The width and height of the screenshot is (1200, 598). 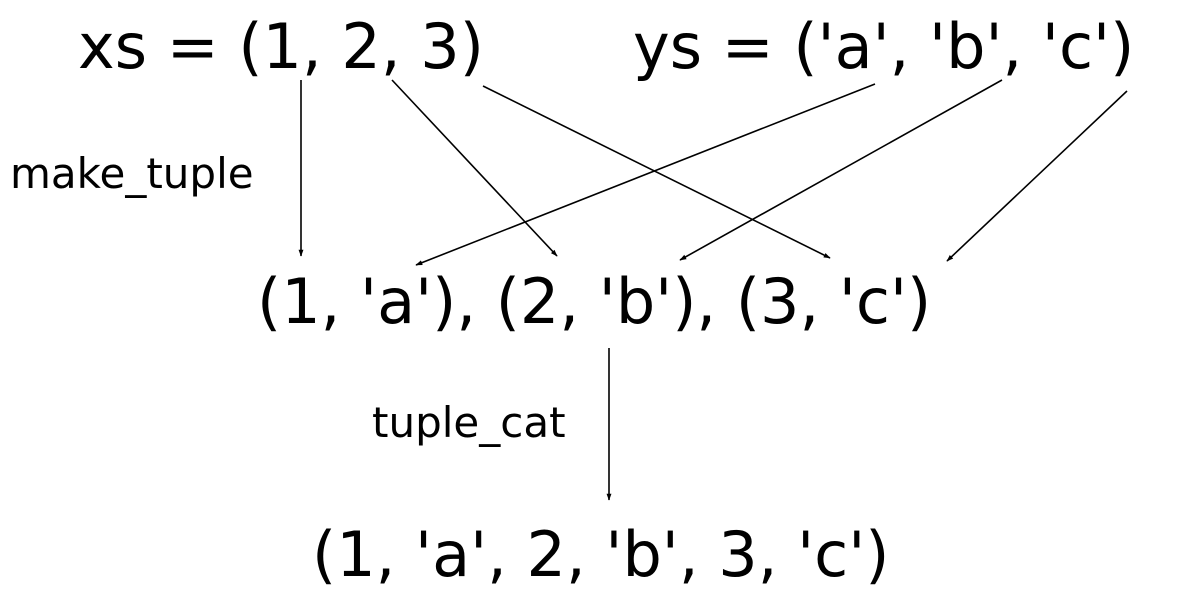 I want to click on arrow-2-to-pair2, so click(x=474, y=168).